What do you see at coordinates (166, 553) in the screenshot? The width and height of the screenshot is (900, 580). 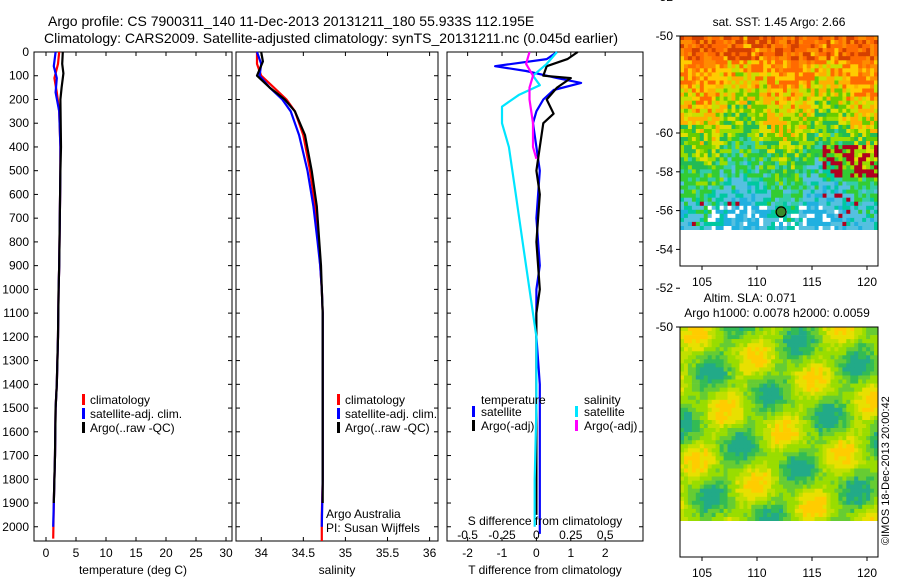 I see `x-tick-label-temperature-profile: 20` at bounding box center [166, 553].